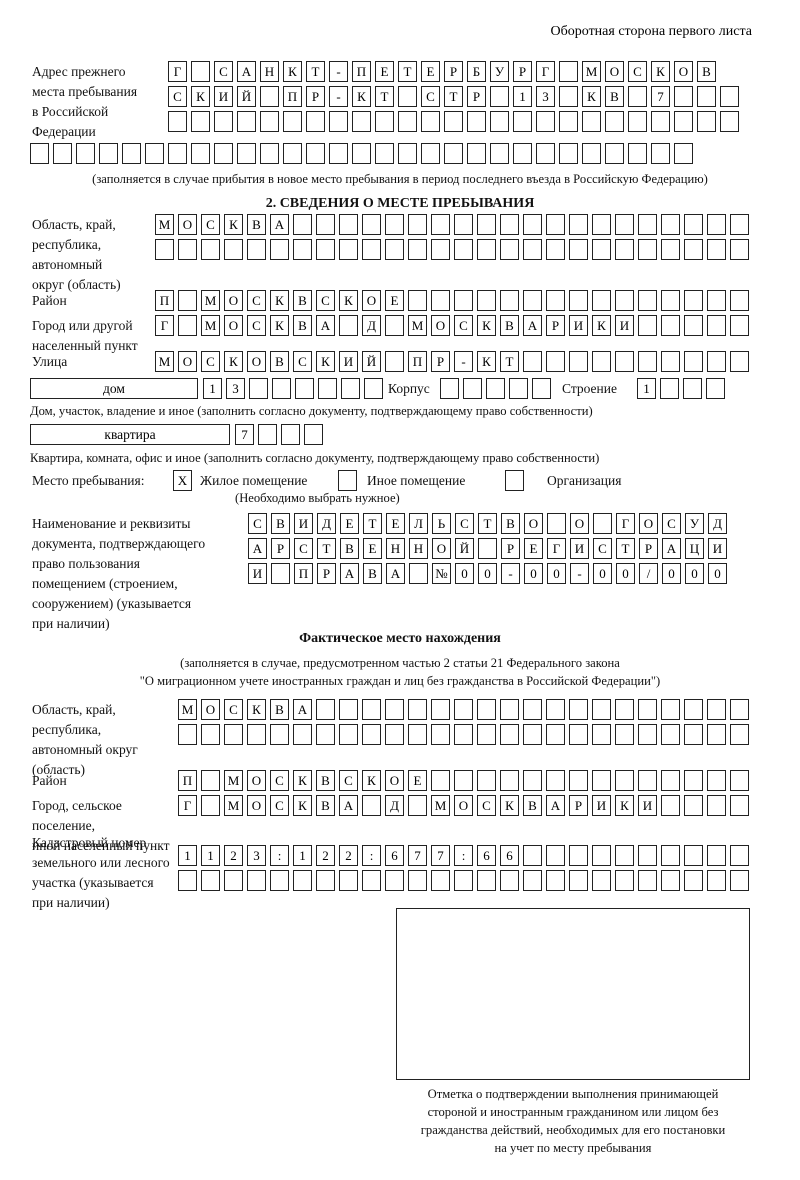 The height and width of the screenshot is (1180, 800). I want to click on section2-district-cell-11: Е, so click(394, 300).